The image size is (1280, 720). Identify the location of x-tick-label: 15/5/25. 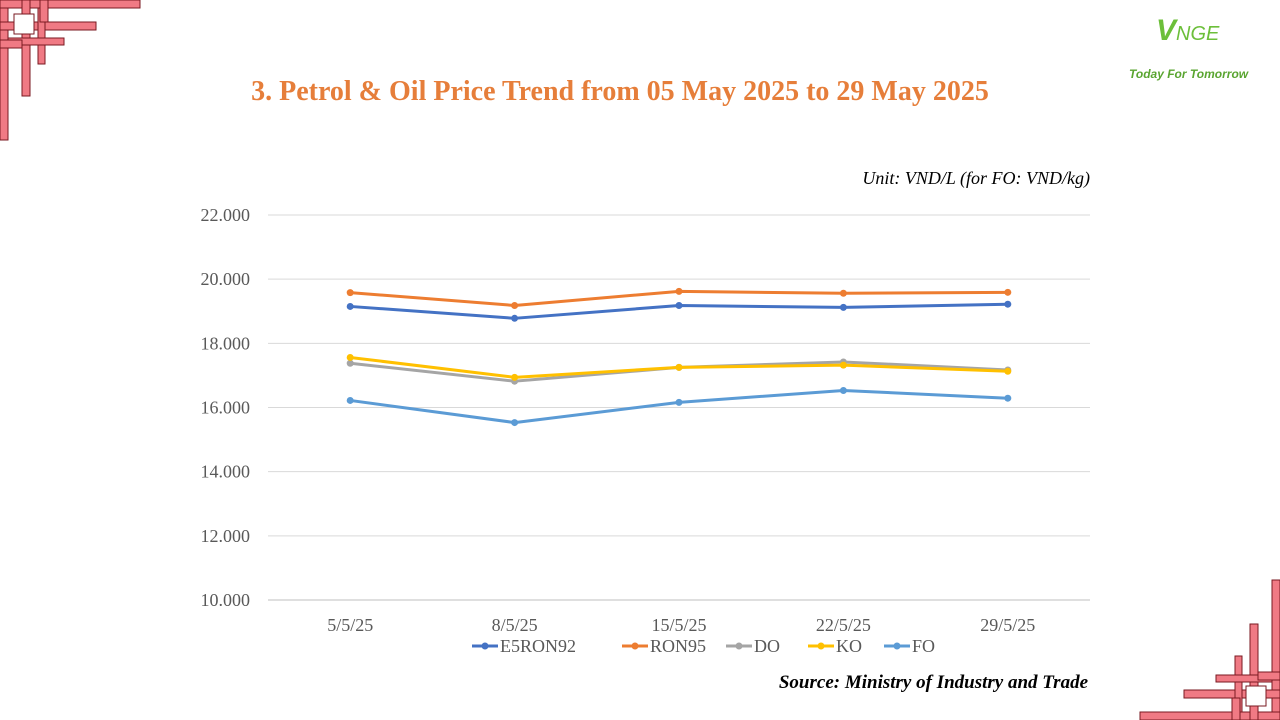
(678, 625).